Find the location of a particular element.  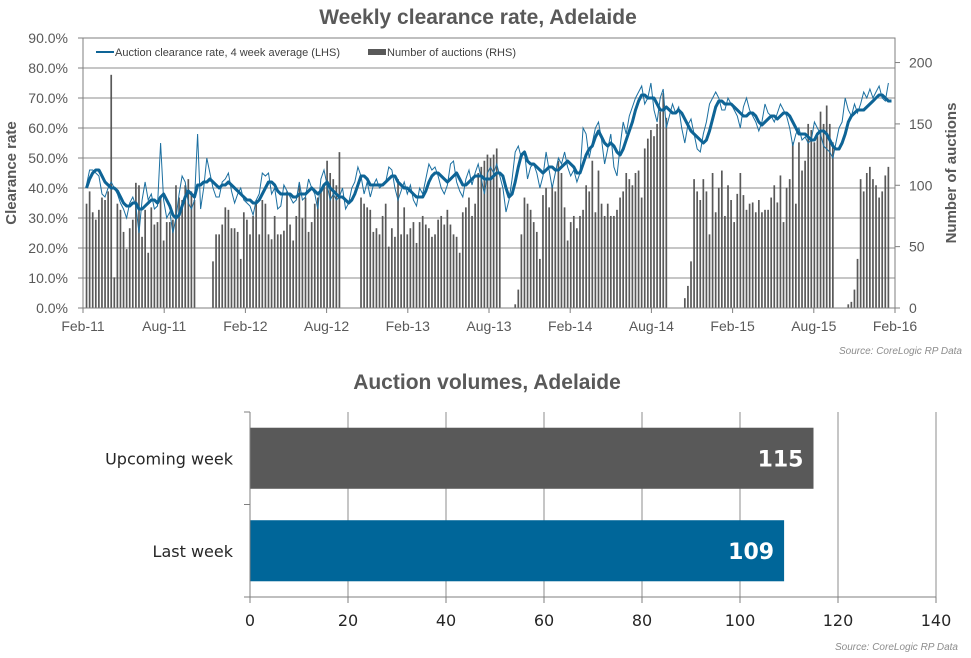

x-tick-label: Aug-11 is located at coordinates (164, 326).